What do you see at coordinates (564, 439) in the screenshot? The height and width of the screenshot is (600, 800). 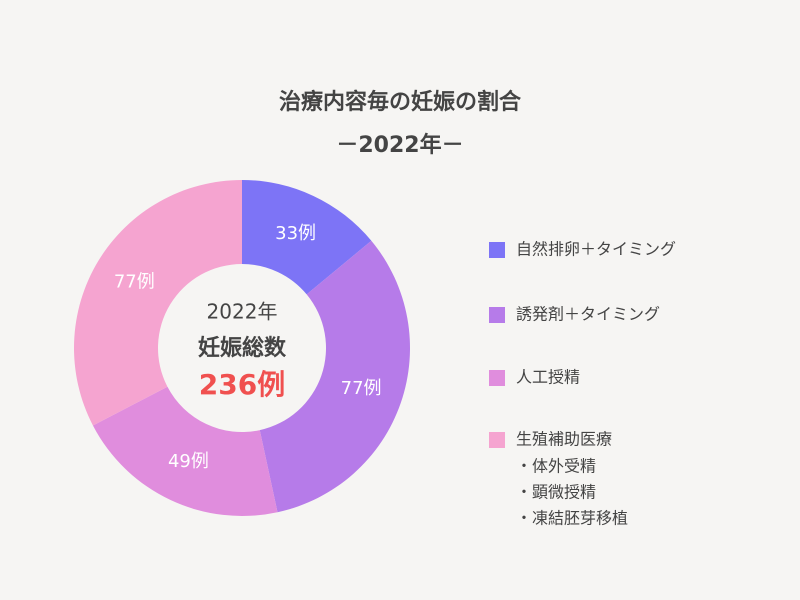 I see `legend-label: 生殖補助医療` at bounding box center [564, 439].